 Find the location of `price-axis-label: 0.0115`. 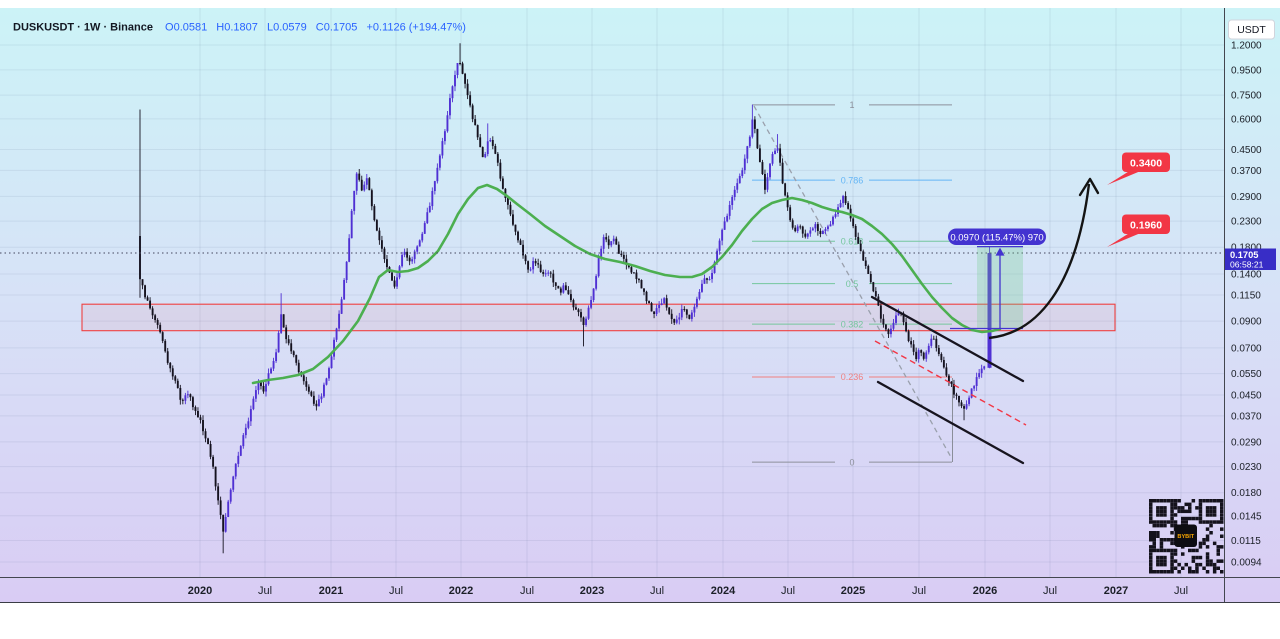

price-axis-label: 0.0115 is located at coordinates (1246, 541).